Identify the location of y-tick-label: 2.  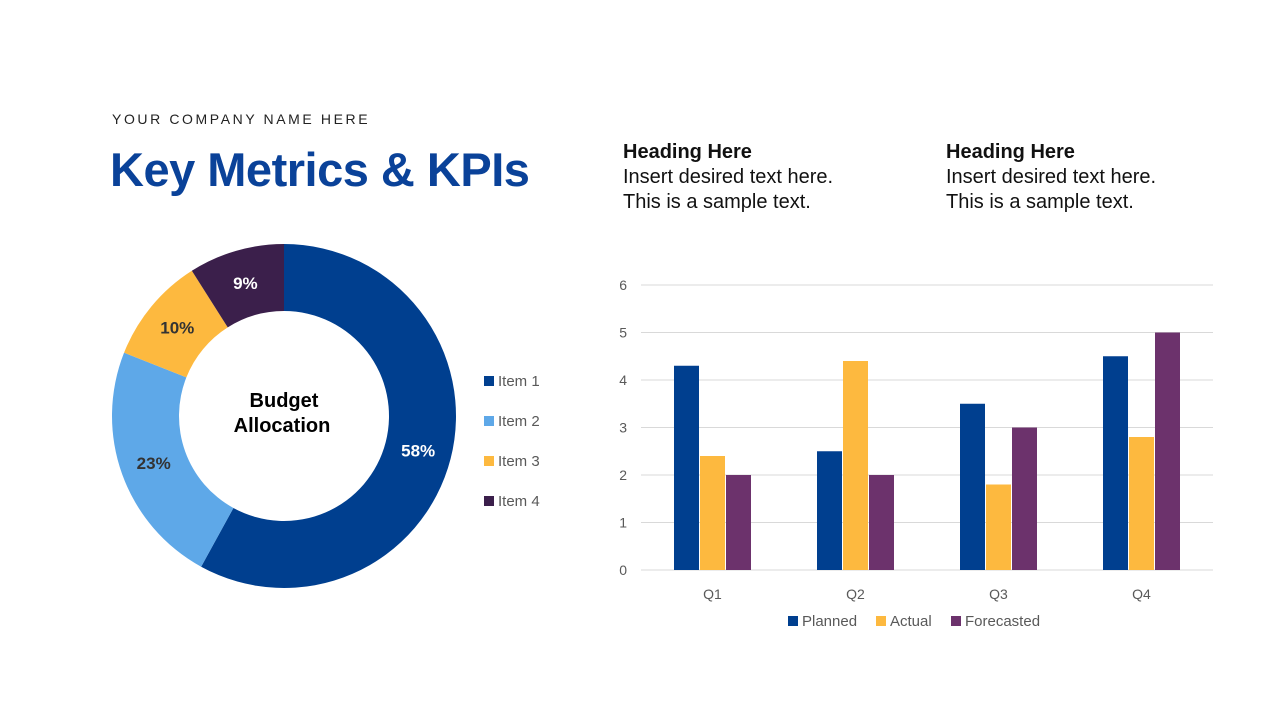
(623, 475).